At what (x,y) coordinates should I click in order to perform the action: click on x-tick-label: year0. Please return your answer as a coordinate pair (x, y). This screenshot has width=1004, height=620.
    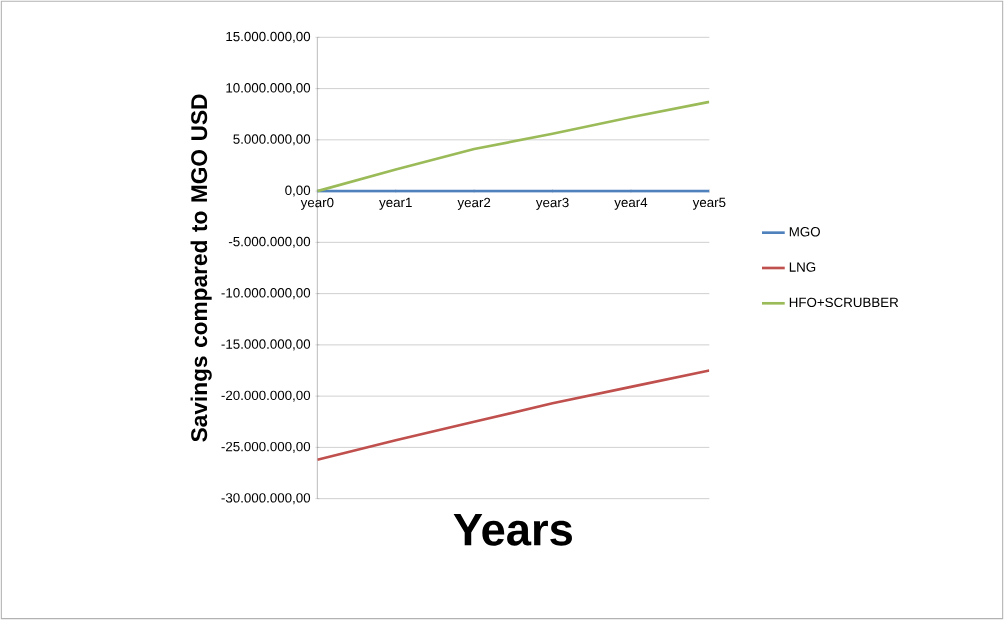
    Looking at the image, I should click on (317, 203).